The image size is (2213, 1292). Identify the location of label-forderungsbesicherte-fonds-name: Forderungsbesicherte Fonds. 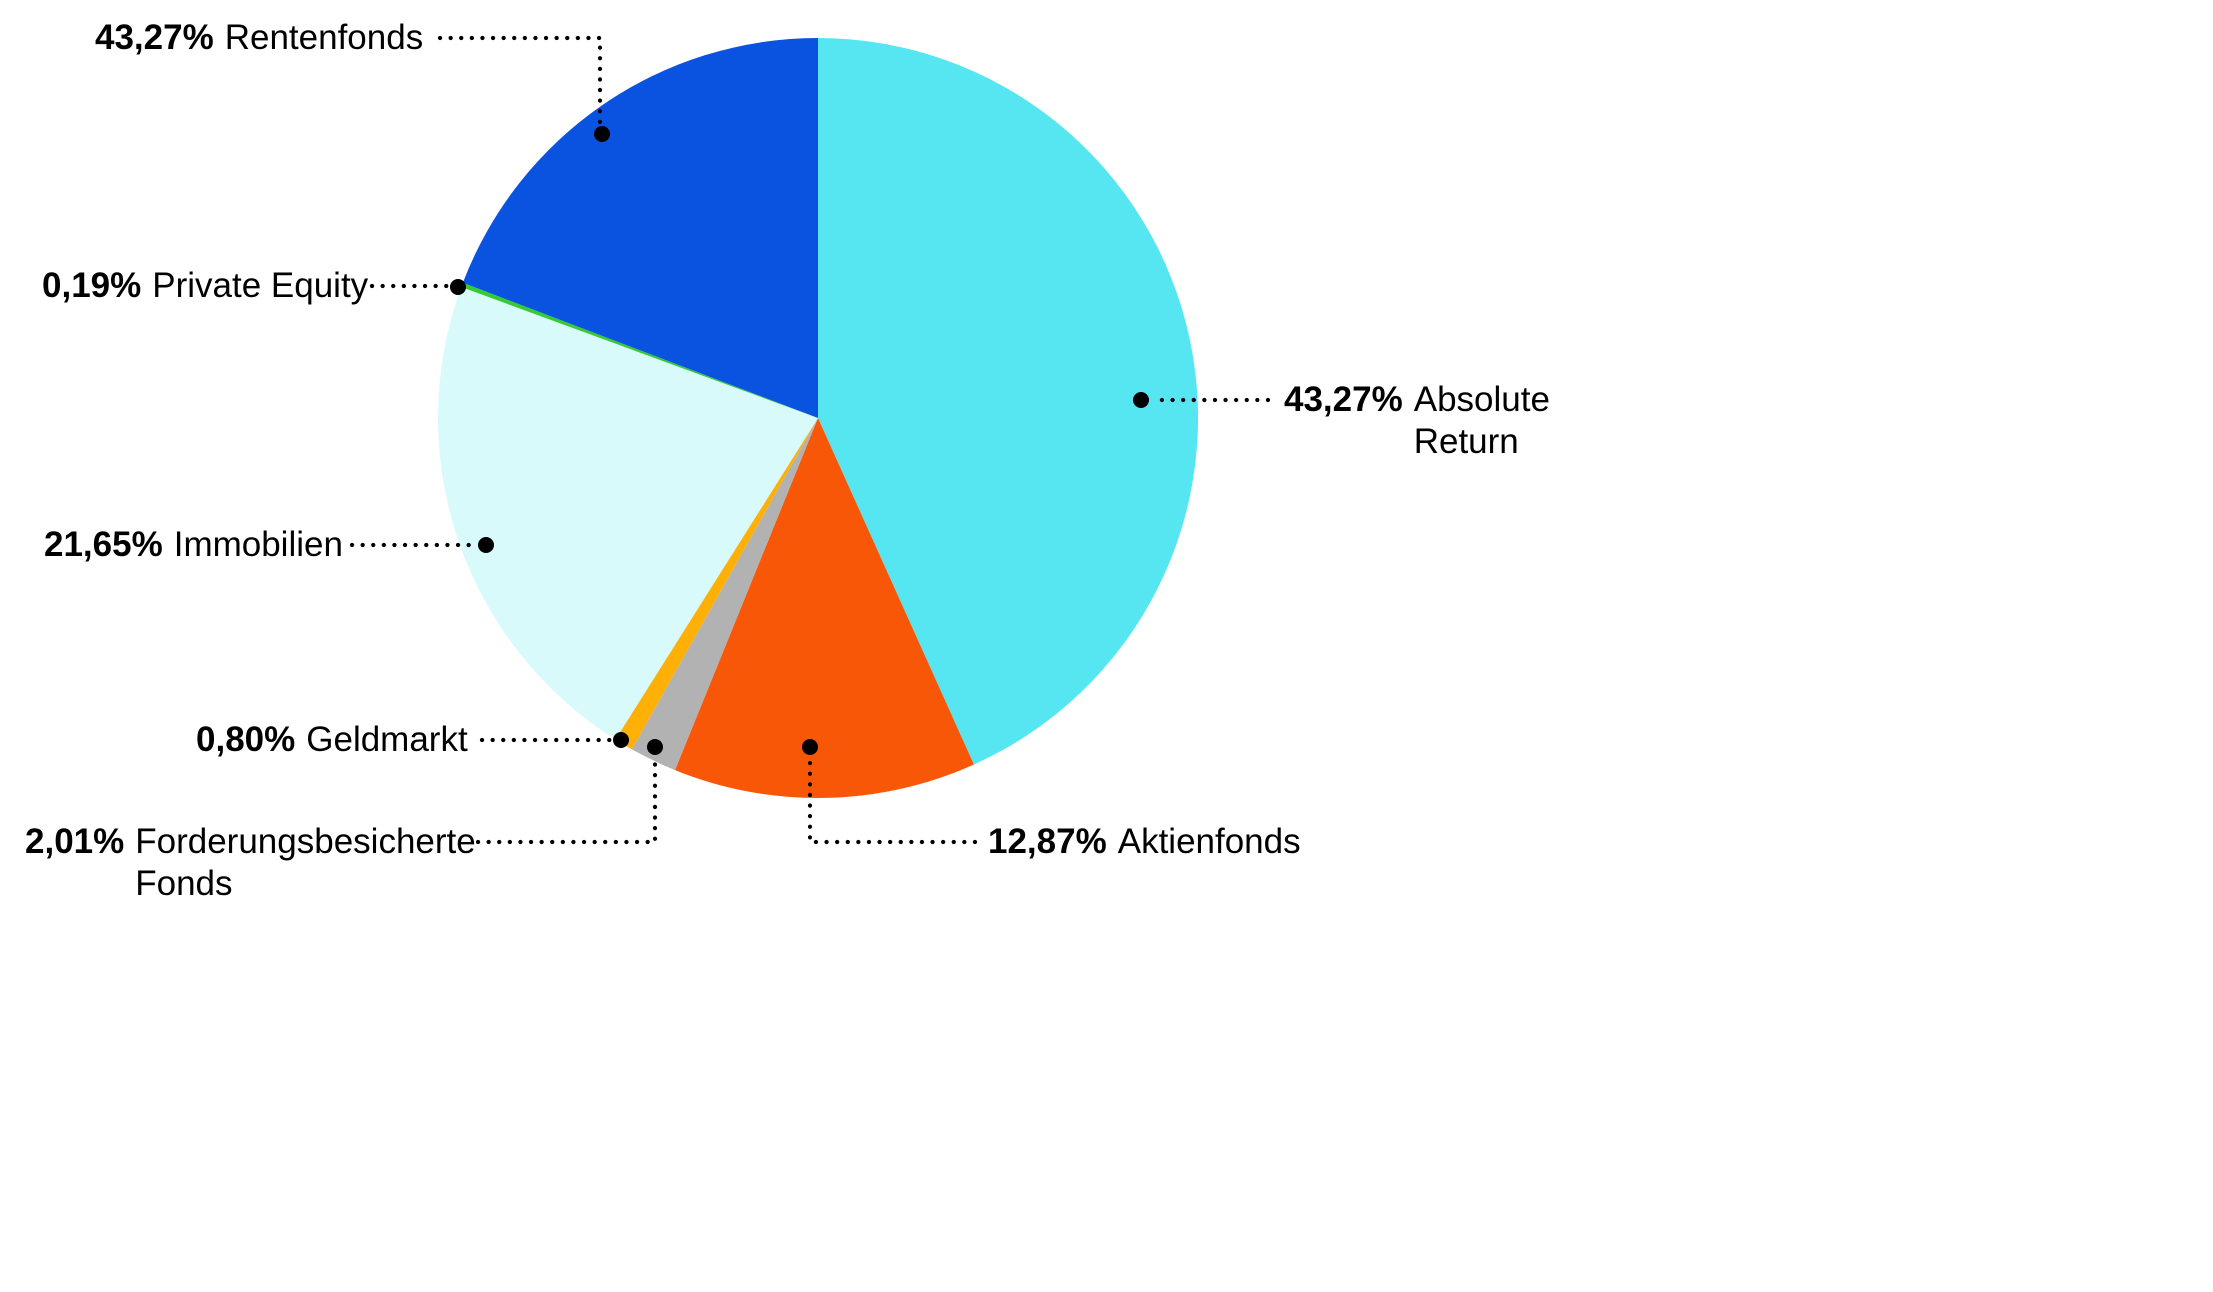
(305, 862).